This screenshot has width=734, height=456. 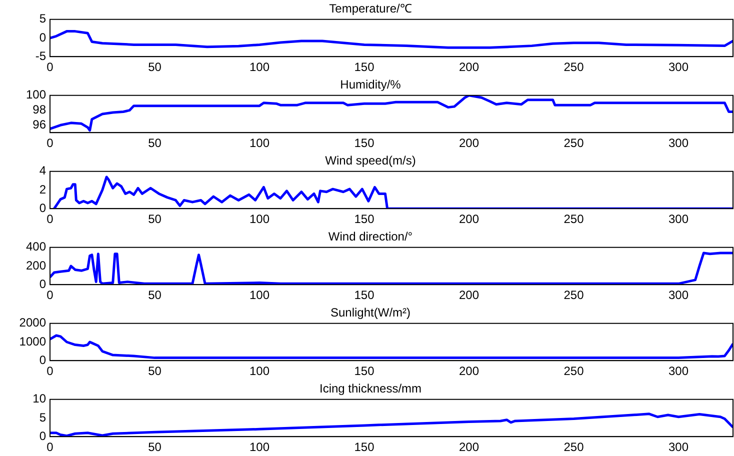 I want to click on y-tick-label: 200, so click(x=36, y=265).